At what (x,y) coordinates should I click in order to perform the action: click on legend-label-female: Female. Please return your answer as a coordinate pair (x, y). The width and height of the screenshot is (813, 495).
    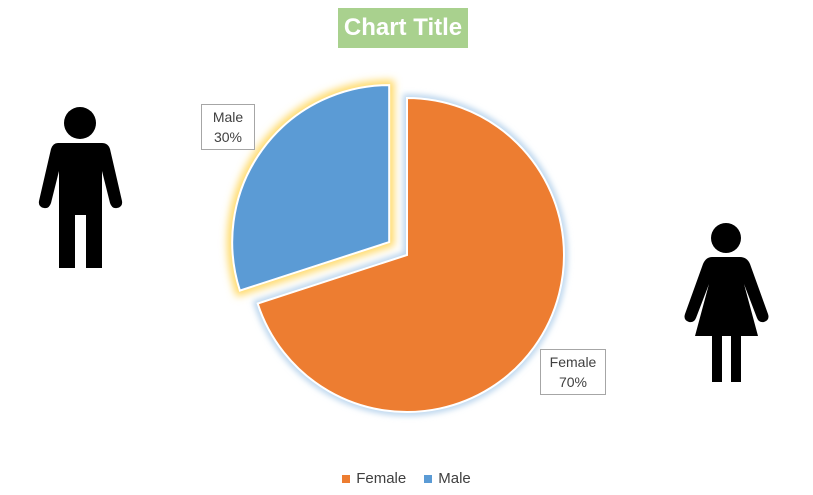
    Looking at the image, I should click on (381, 478).